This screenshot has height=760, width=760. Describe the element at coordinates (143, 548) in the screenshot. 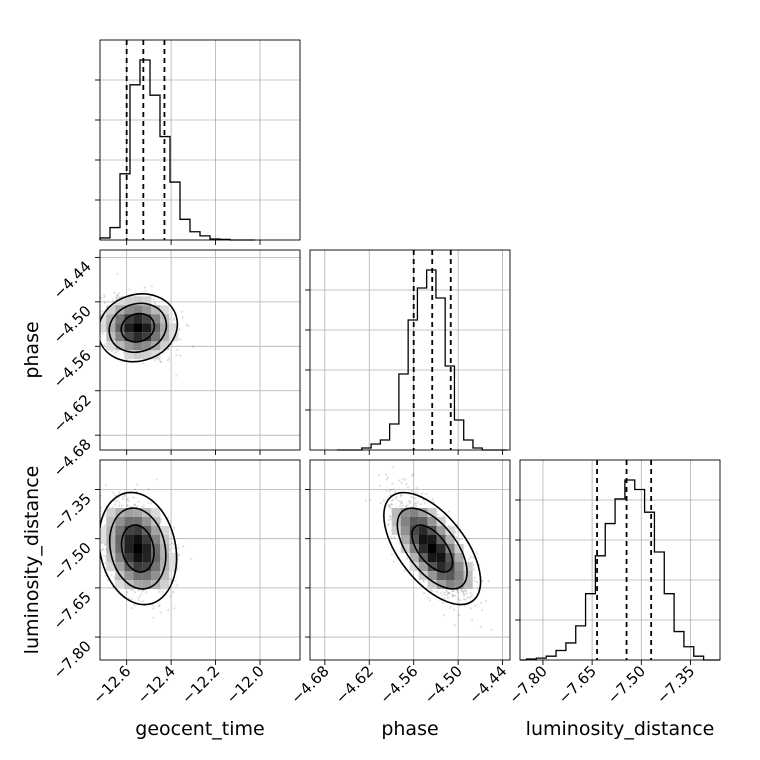

I see `density-geocent-distance-points` at that location.